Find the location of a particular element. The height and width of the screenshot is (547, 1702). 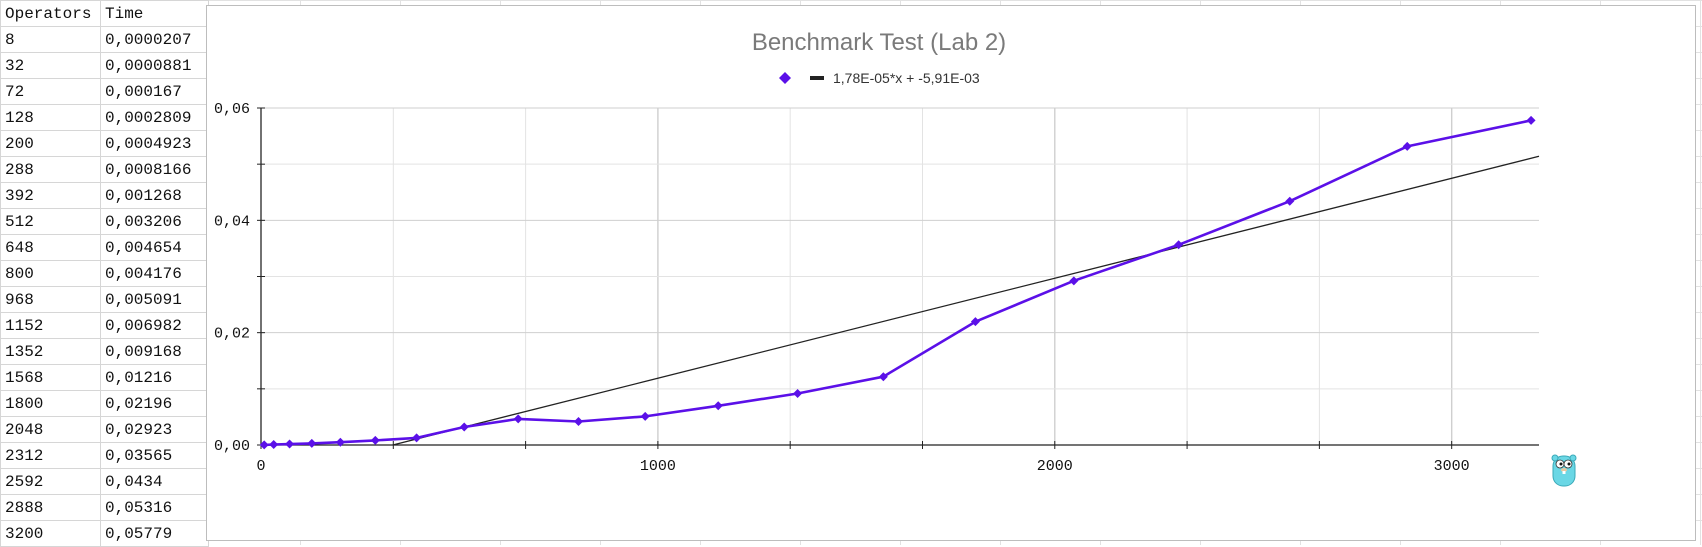

table-row: 2592 0,0434 is located at coordinates (104, 481).